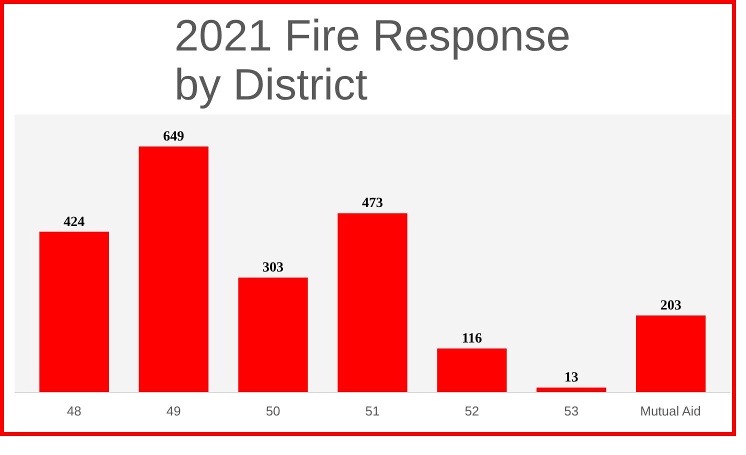 This screenshot has height=455, width=746. What do you see at coordinates (173, 136) in the screenshot?
I see `data-label: 649` at bounding box center [173, 136].